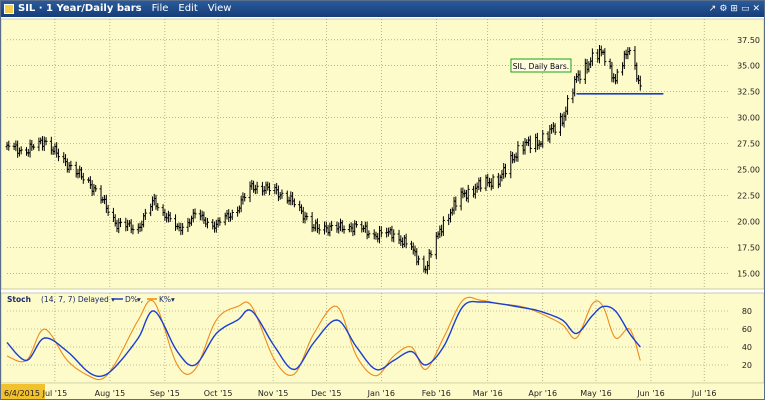  Describe the element at coordinates (131, 299) in the screenshot. I see `d-percent-label: D%` at that location.